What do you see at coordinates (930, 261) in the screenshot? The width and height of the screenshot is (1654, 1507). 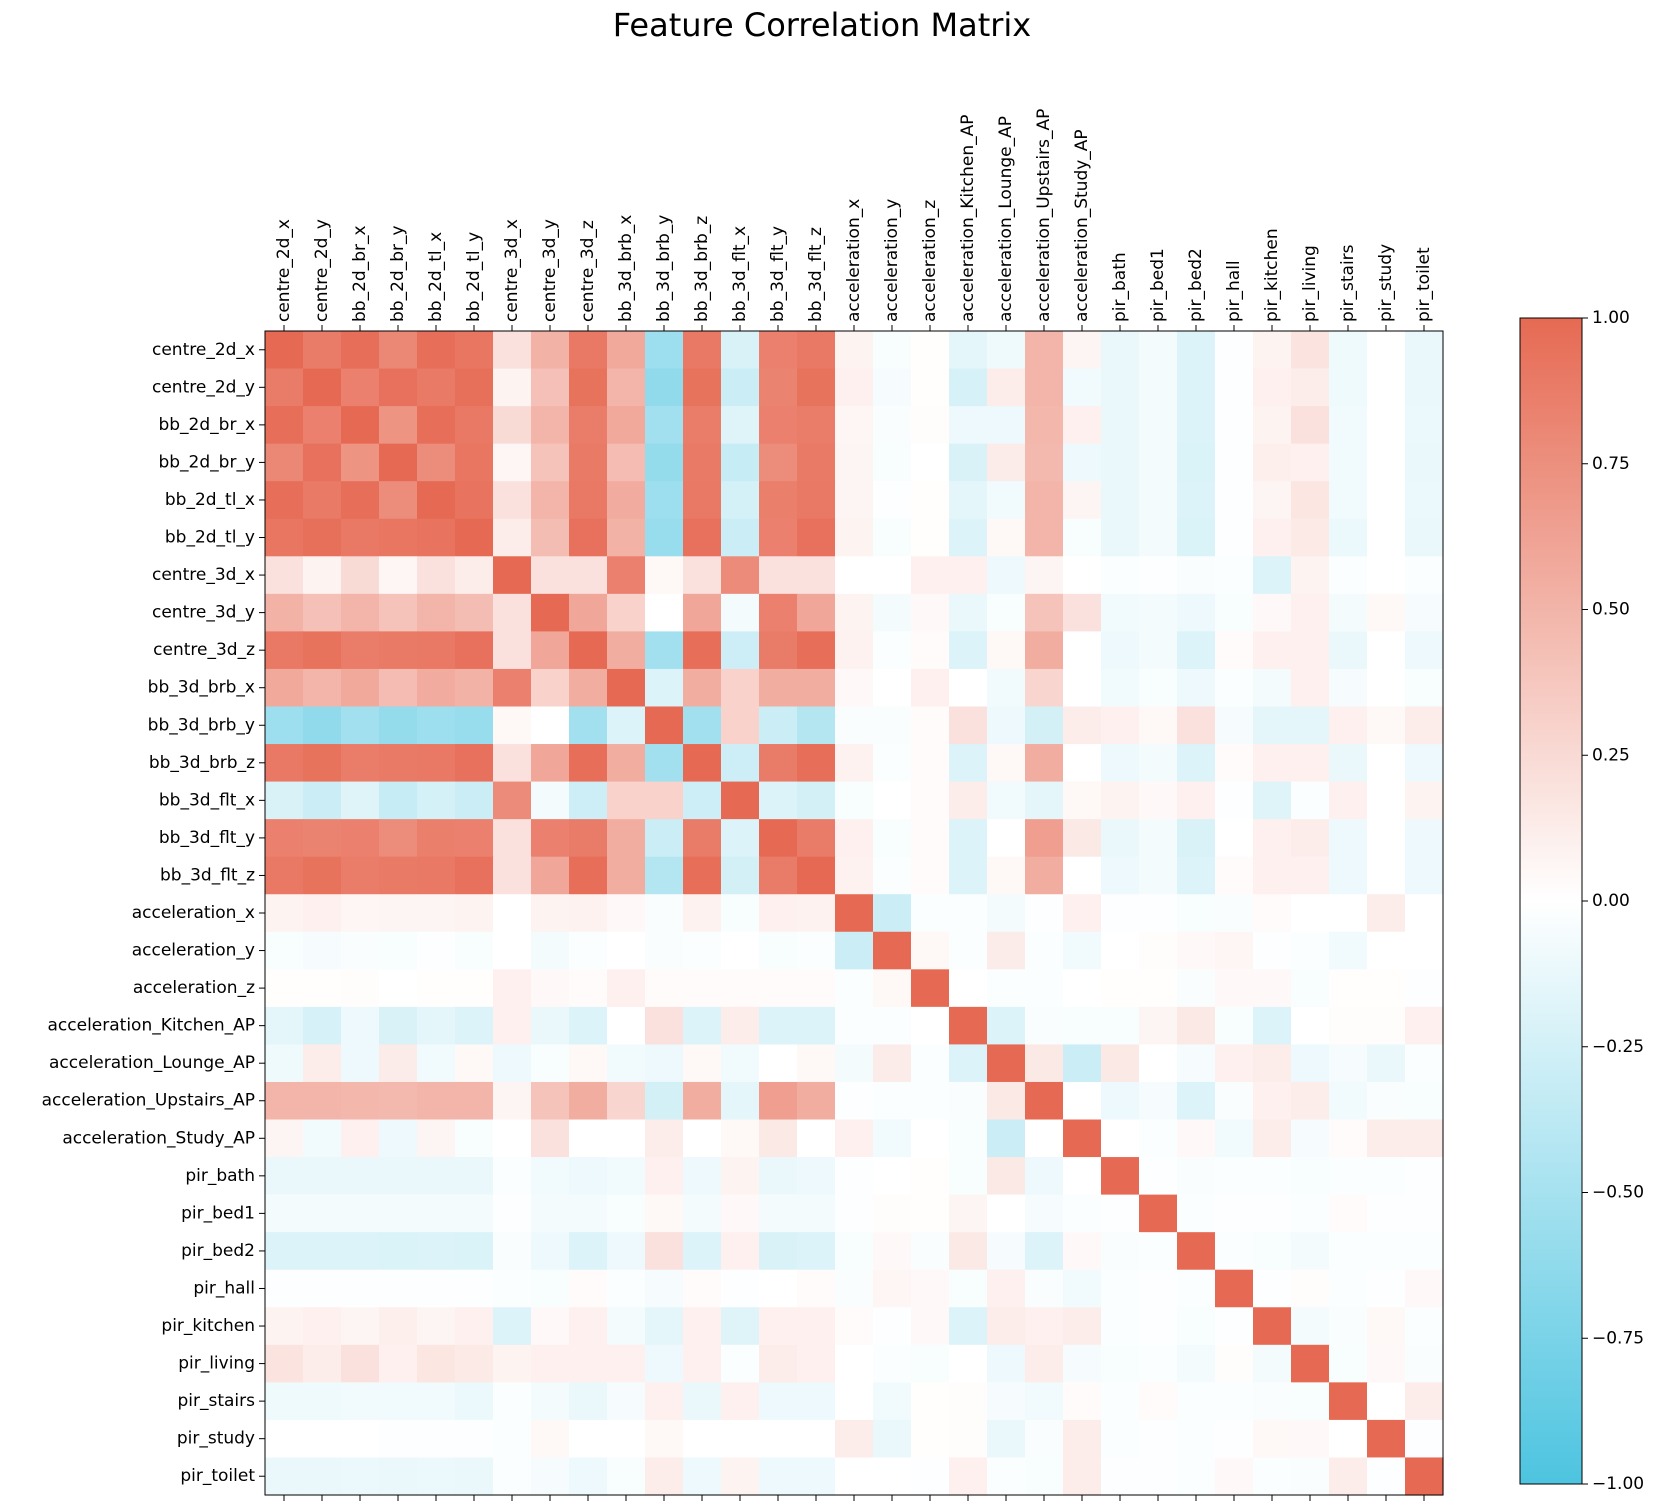 I see `x-tick-label: acceleration_z` at bounding box center [930, 261].